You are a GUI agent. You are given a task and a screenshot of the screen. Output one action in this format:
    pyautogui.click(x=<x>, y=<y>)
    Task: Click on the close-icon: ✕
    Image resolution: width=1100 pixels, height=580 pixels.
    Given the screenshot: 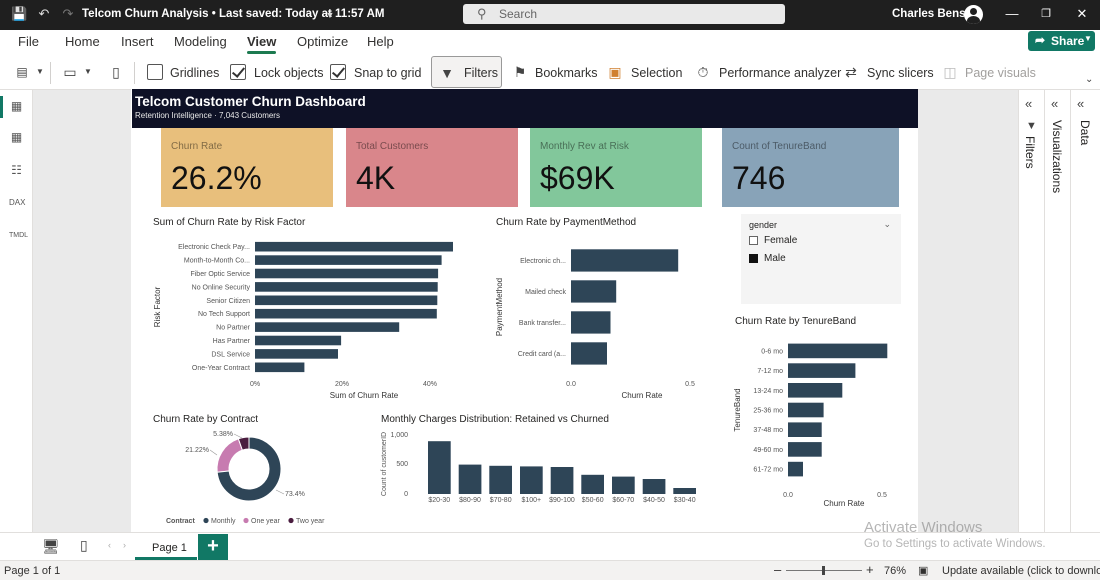 What is the action you would take?
    pyautogui.click(x=1082, y=13)
    